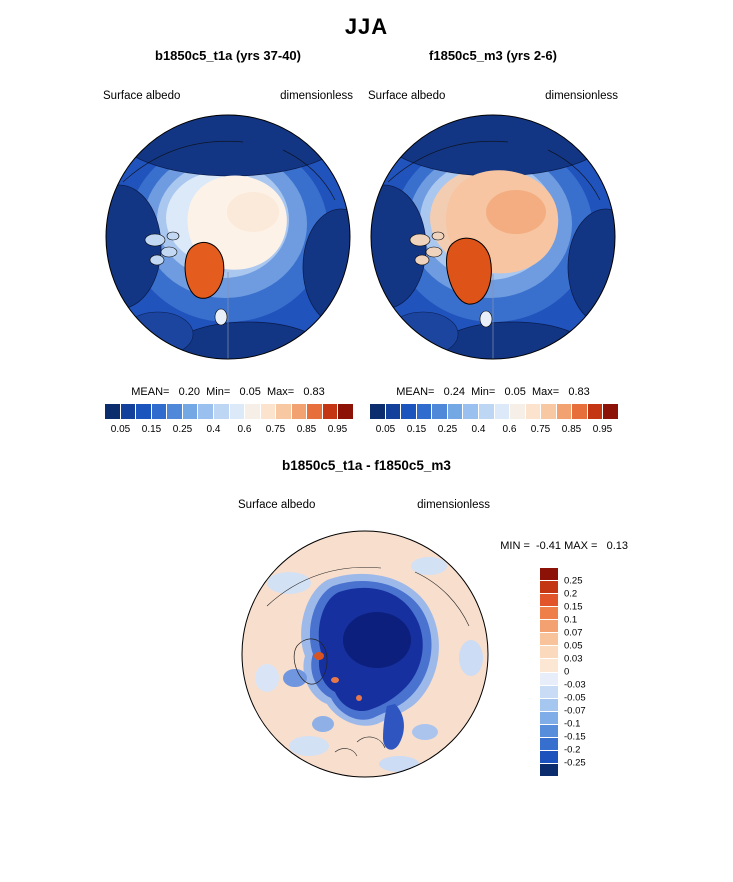 This screenshot has height=882, width=733. Describe the element at coordinates (575, 763) in the screenshot. I see `colorbar-tick-label: -0.25` at that location.